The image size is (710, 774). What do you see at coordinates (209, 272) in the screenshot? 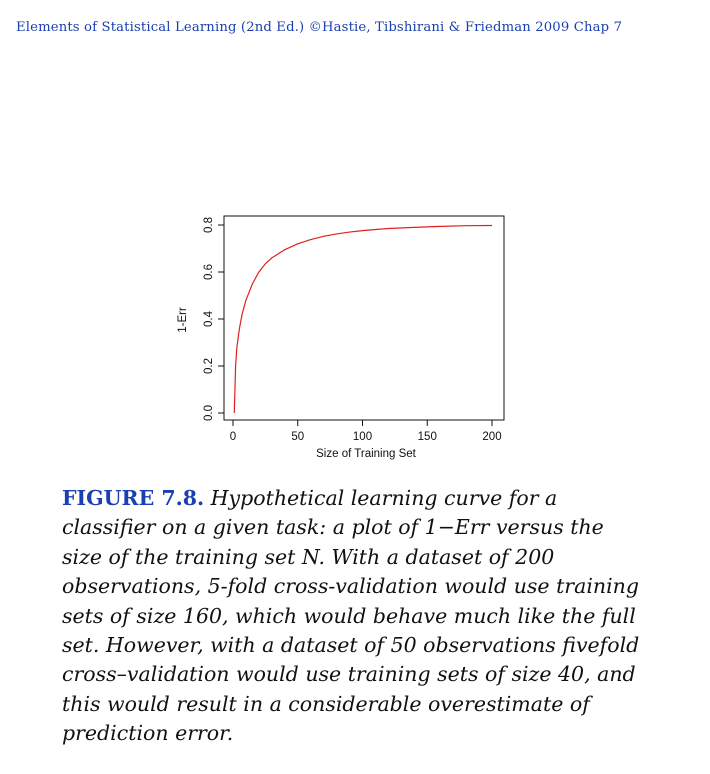
I see `y-tick-label: 0.6` at bounding box center [209, 272].